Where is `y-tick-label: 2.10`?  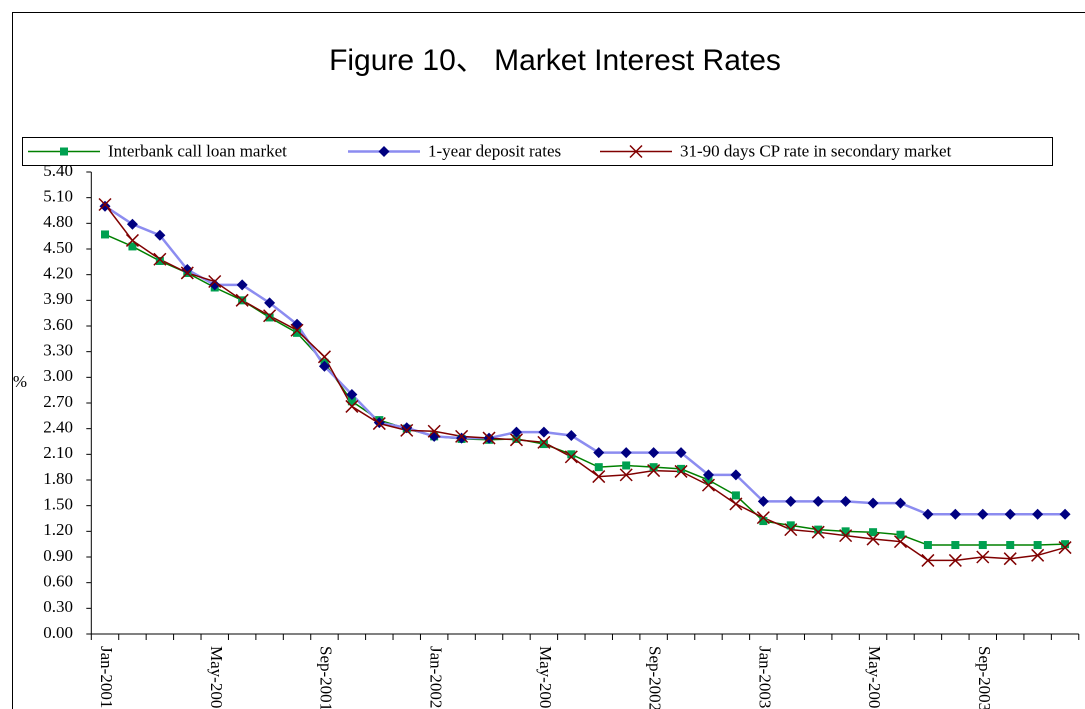 y-tick-label: 2.10 is located at coordinates (58, 452).